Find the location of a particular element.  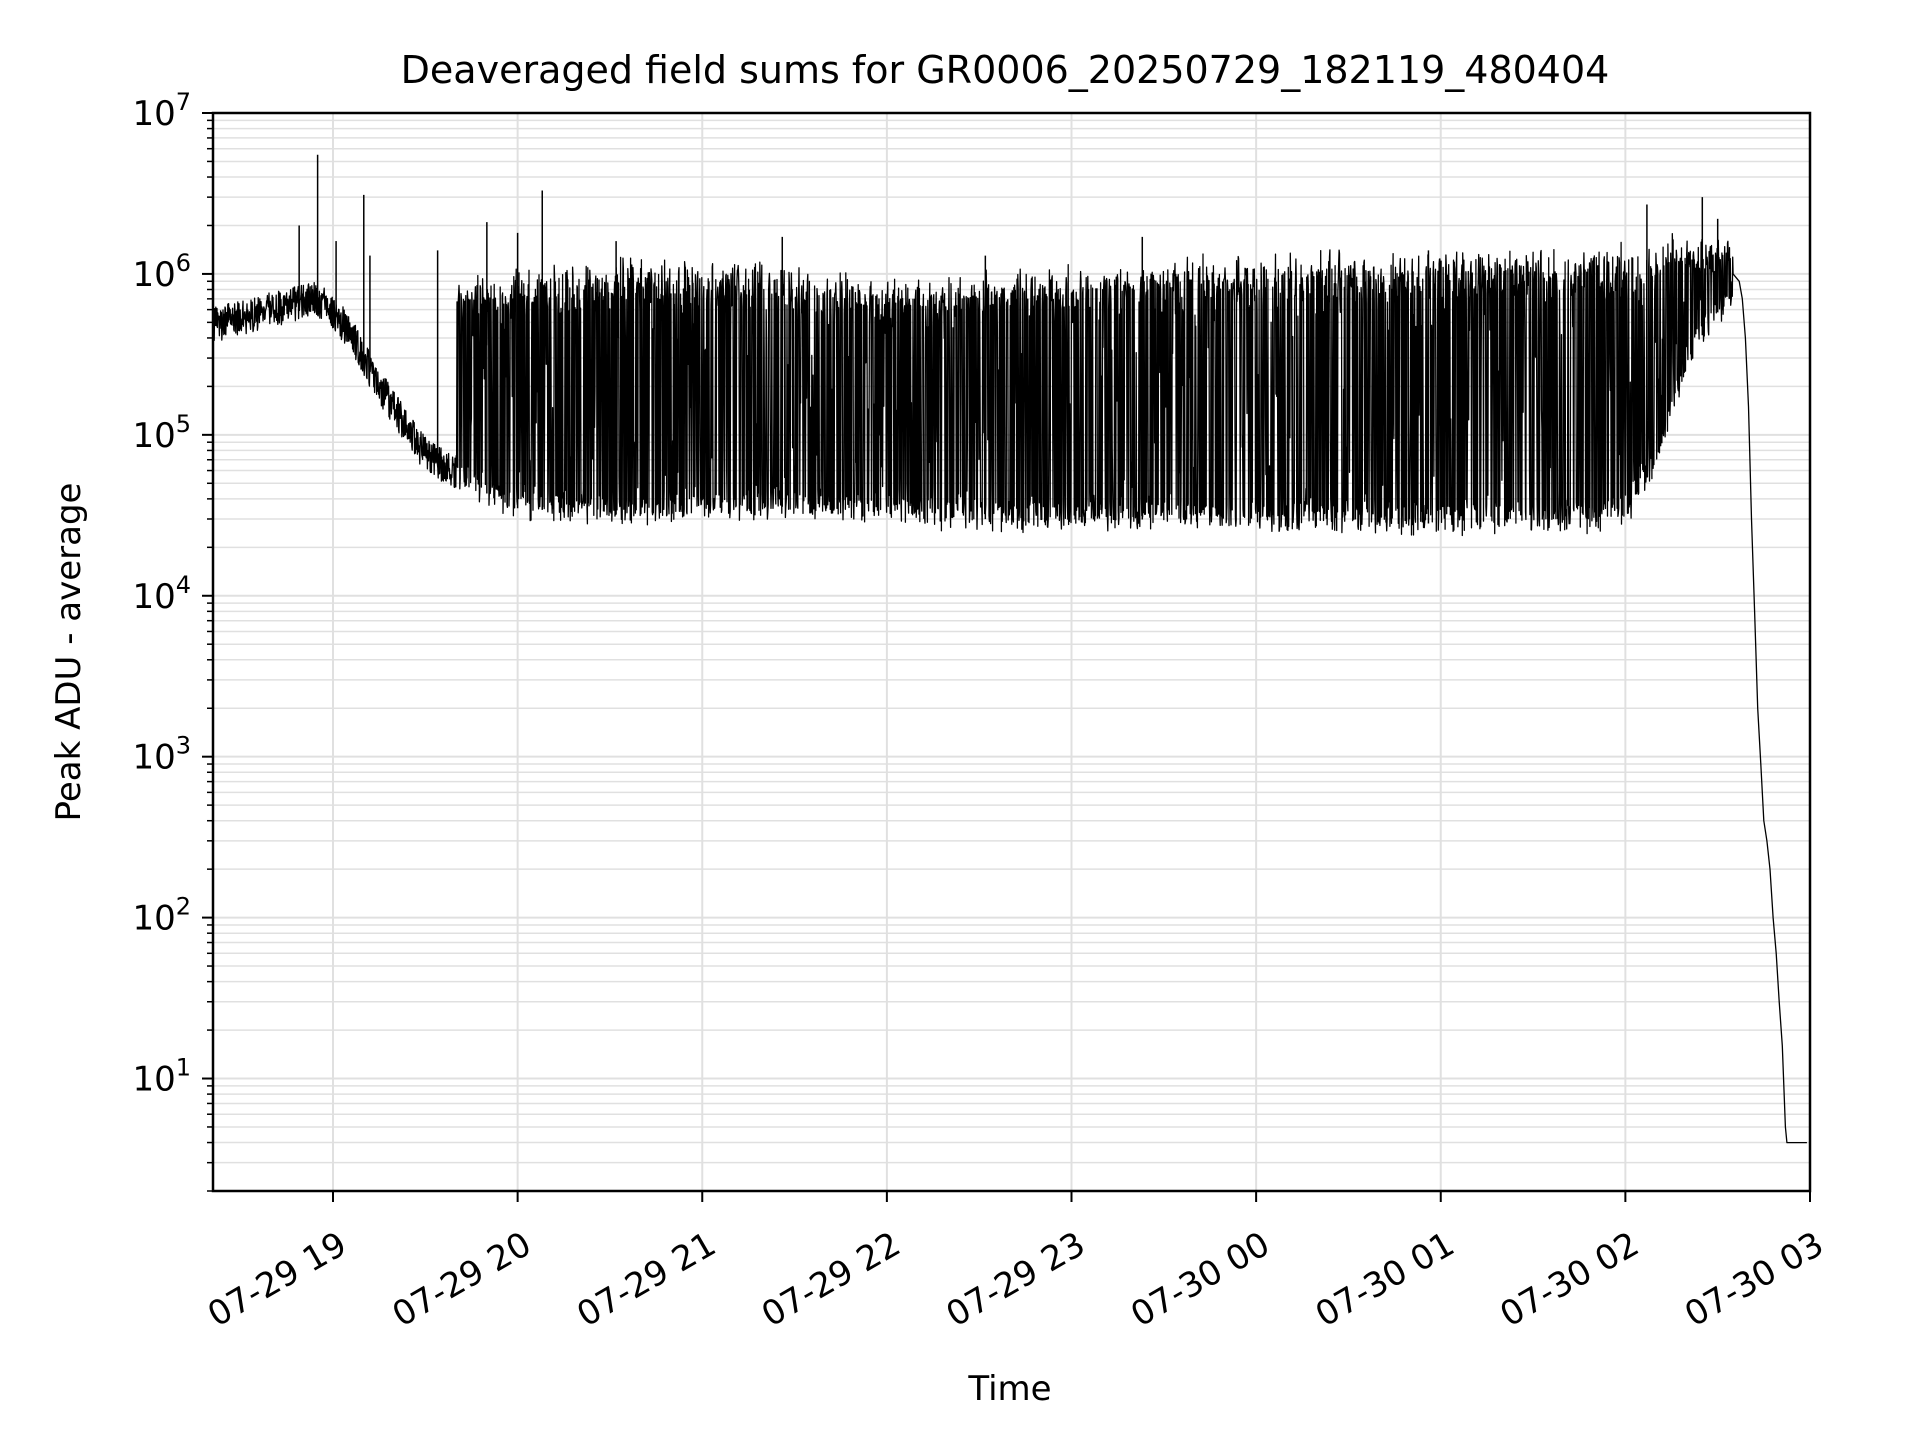

x-tick-label: 07-30 00 is located at coordinates (1200, 1279).